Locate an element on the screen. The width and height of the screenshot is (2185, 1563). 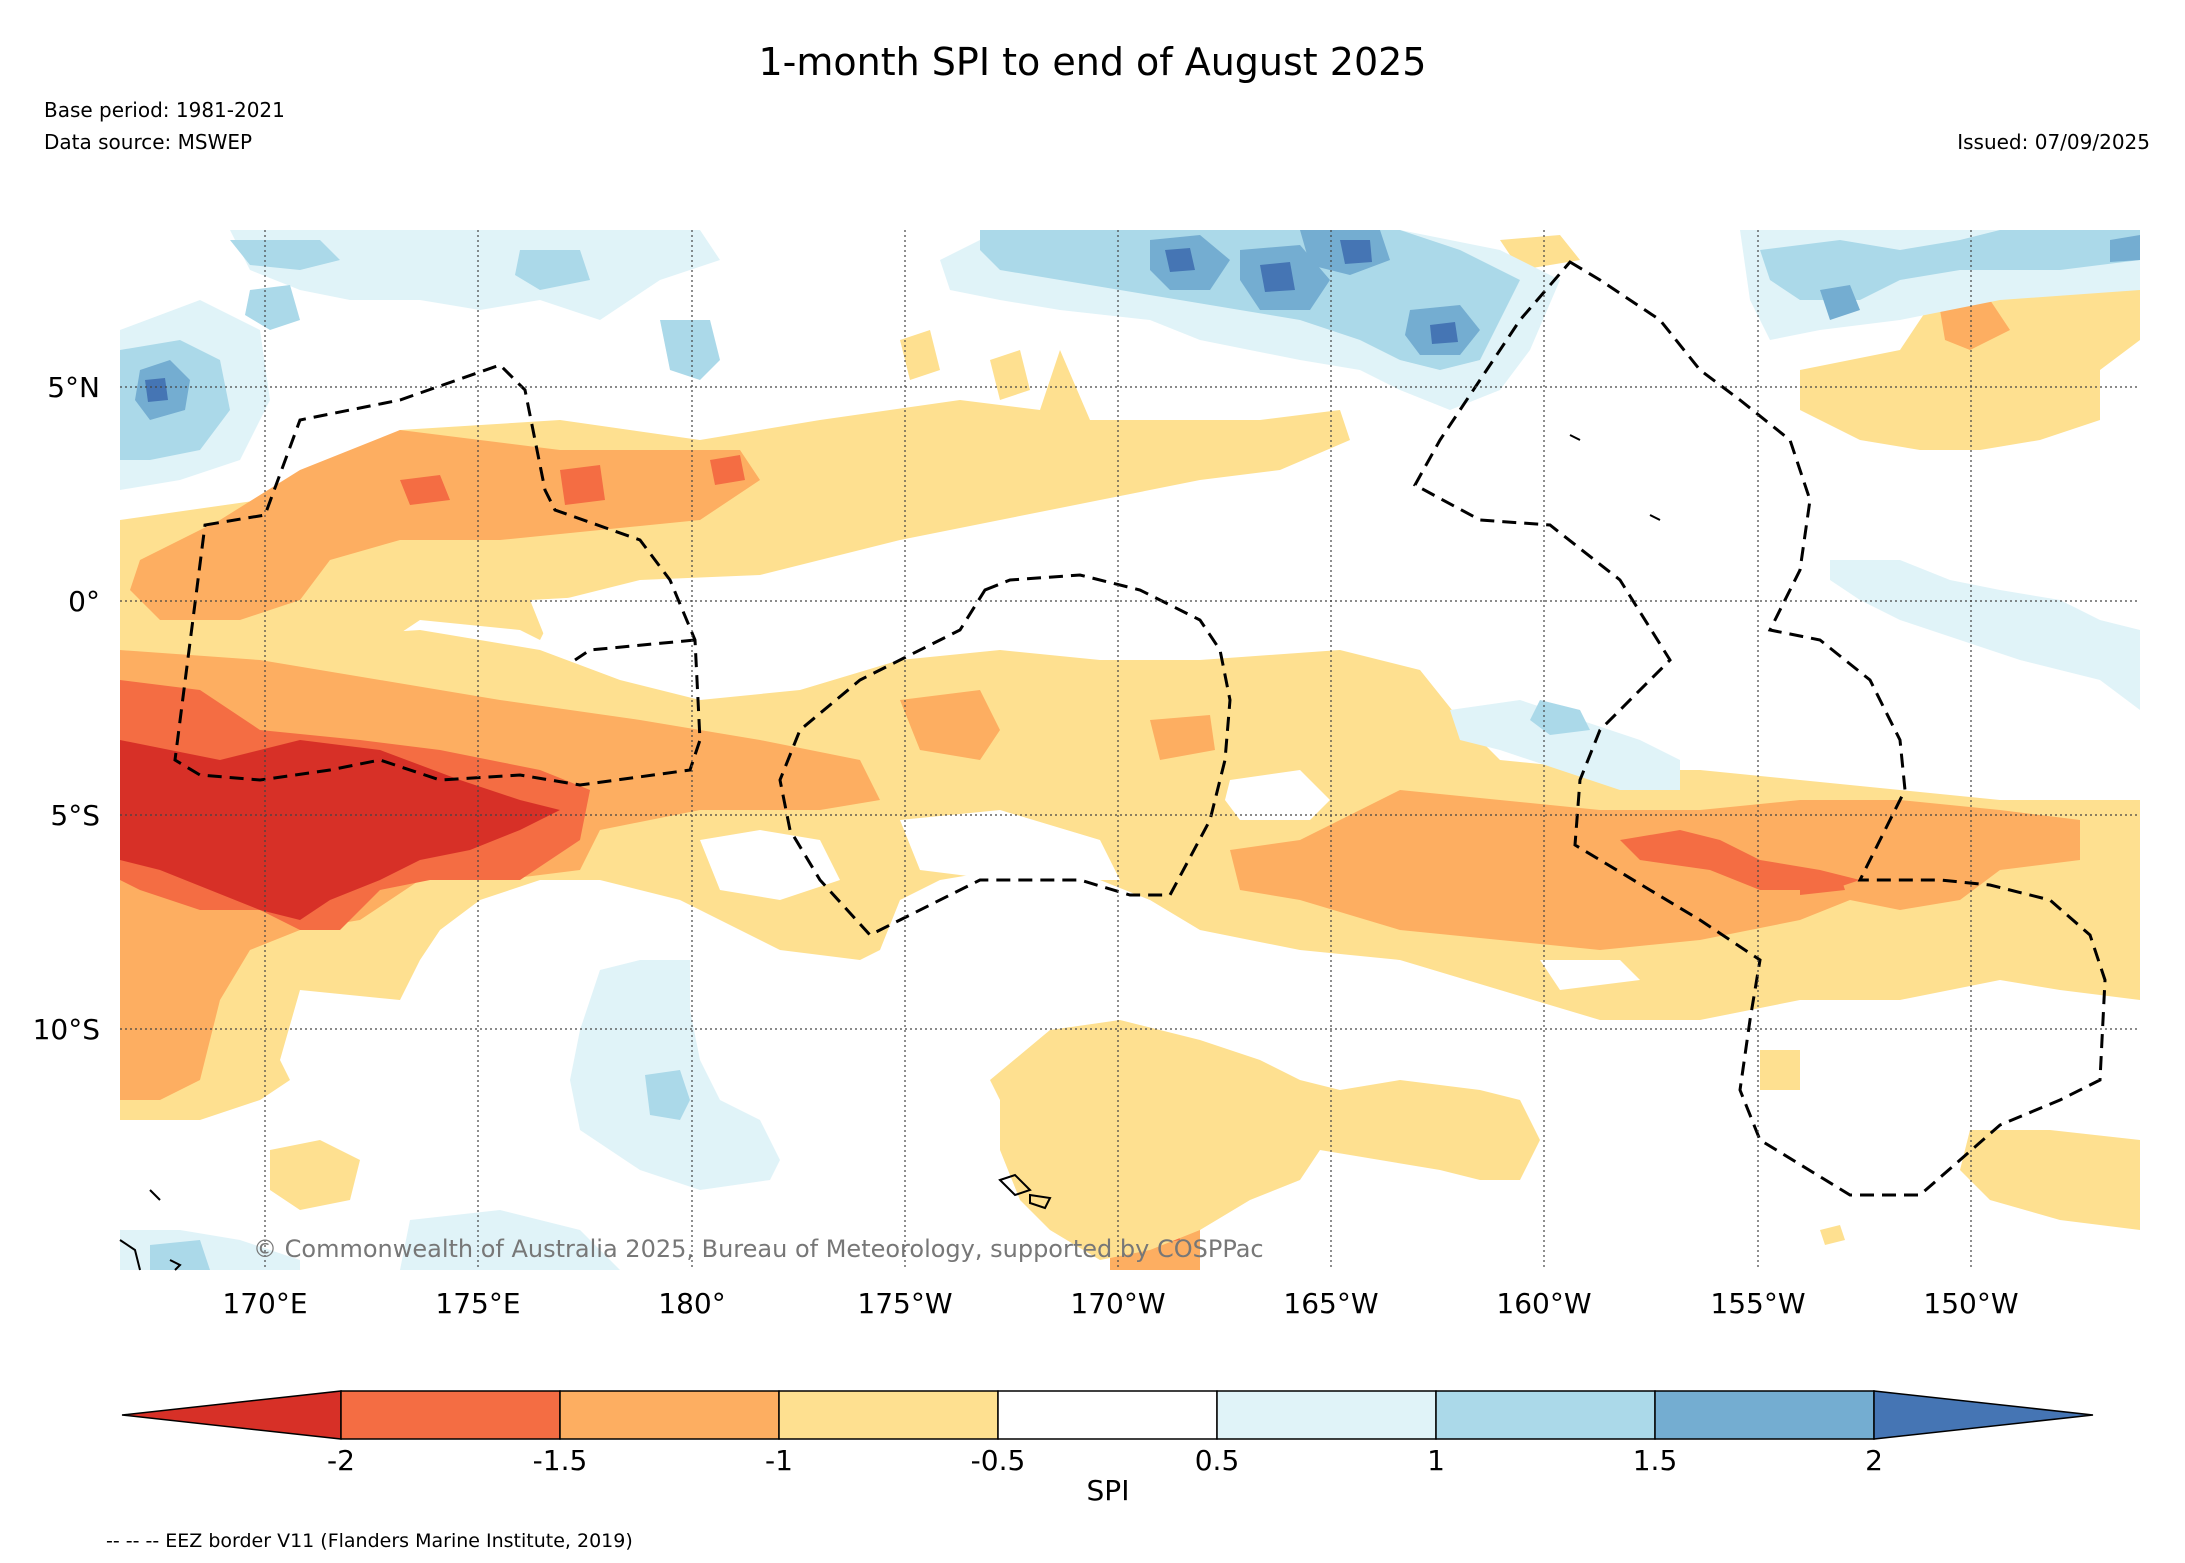
lat-label-0: 0° is located at coordinates (84, 601).